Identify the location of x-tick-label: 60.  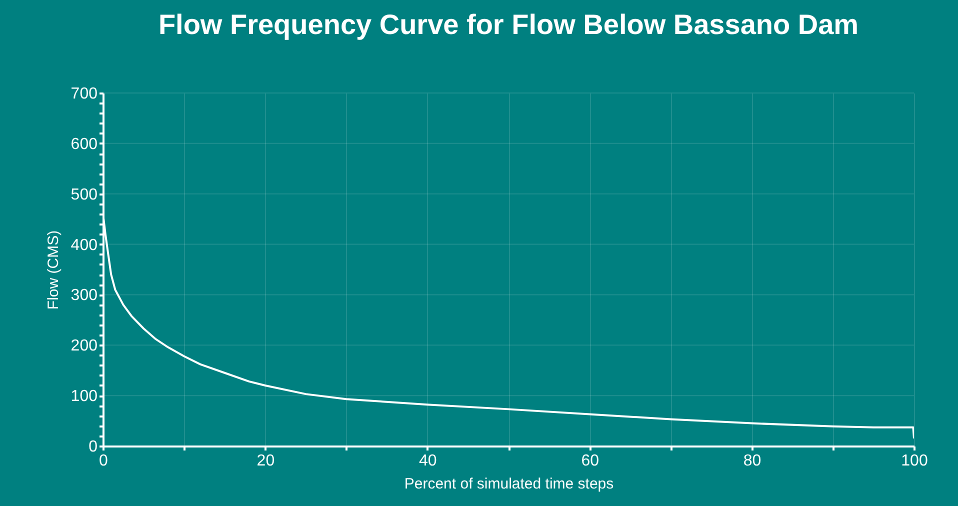
(590, 461).